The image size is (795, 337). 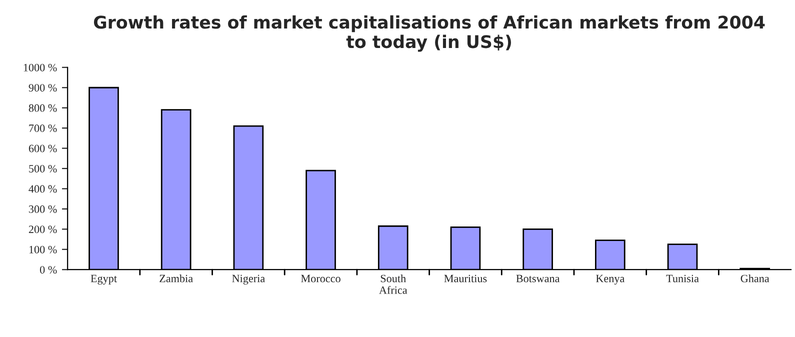 I want to click on y-tick-label: 900 %, so click(x=42, y=88).